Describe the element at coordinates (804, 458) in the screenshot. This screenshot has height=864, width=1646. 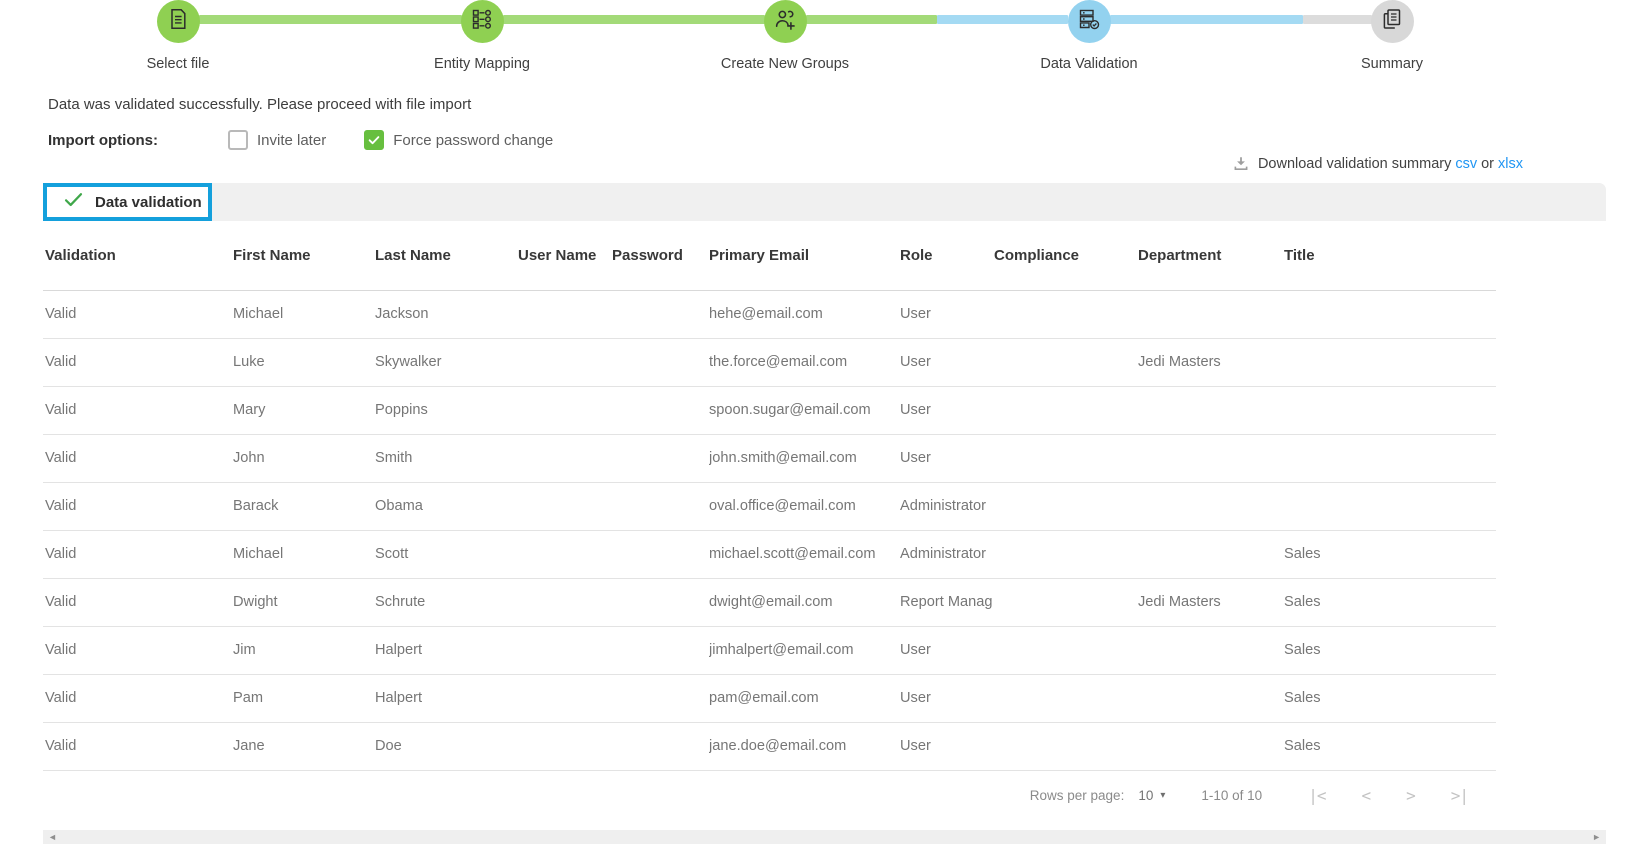
I see `table-cell: john.smith@email.com` at that location.